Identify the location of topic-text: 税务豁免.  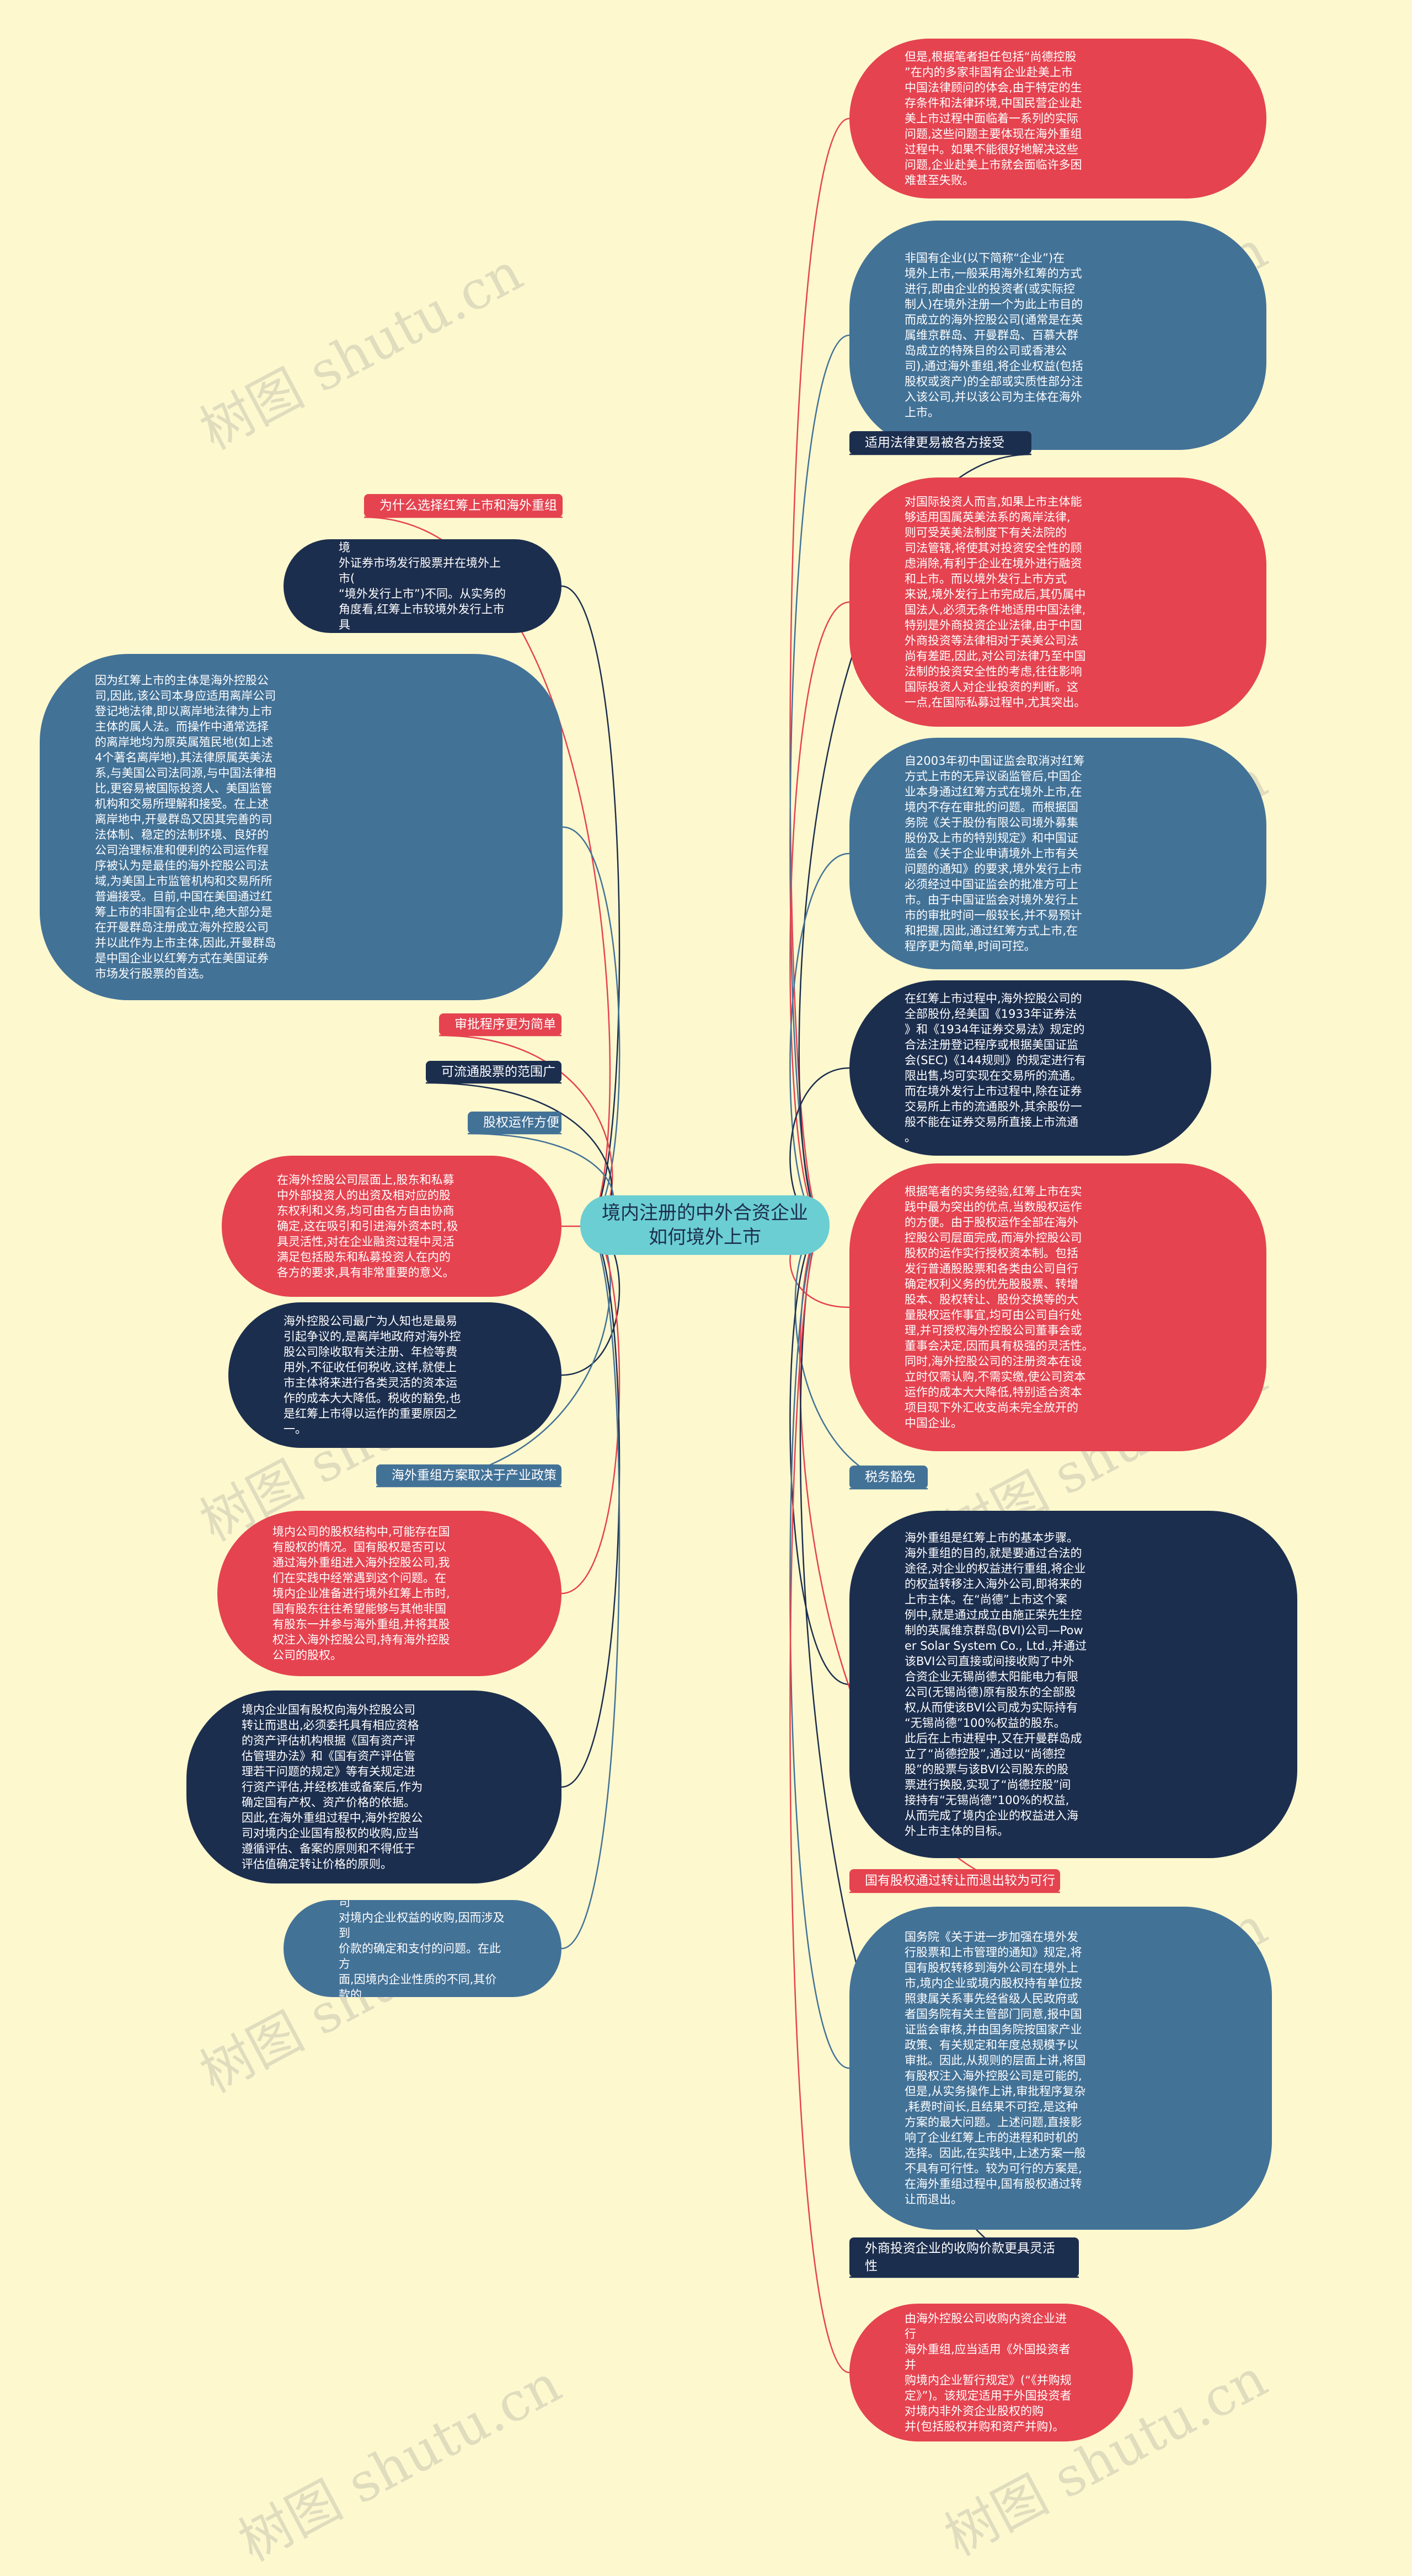
(890, 1477).